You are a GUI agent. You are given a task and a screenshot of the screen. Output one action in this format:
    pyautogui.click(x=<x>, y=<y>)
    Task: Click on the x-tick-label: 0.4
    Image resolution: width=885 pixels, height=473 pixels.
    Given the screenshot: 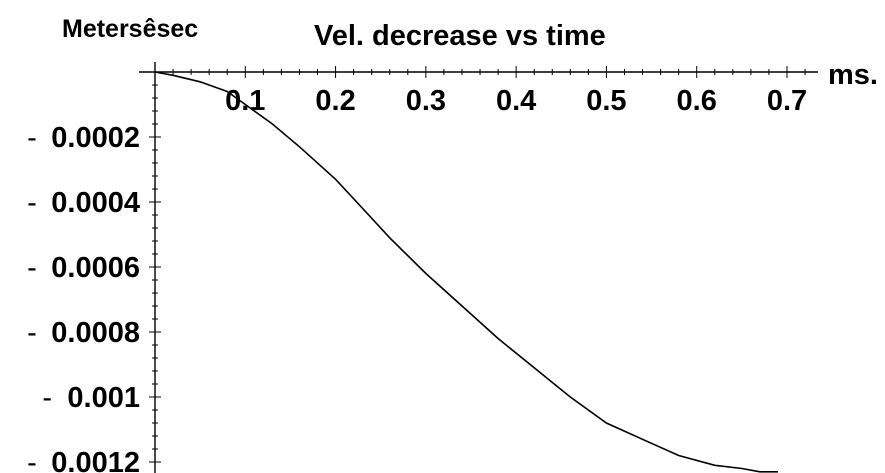 What is the action you would take?
    pyautogui.click(x=516, y=101)
    